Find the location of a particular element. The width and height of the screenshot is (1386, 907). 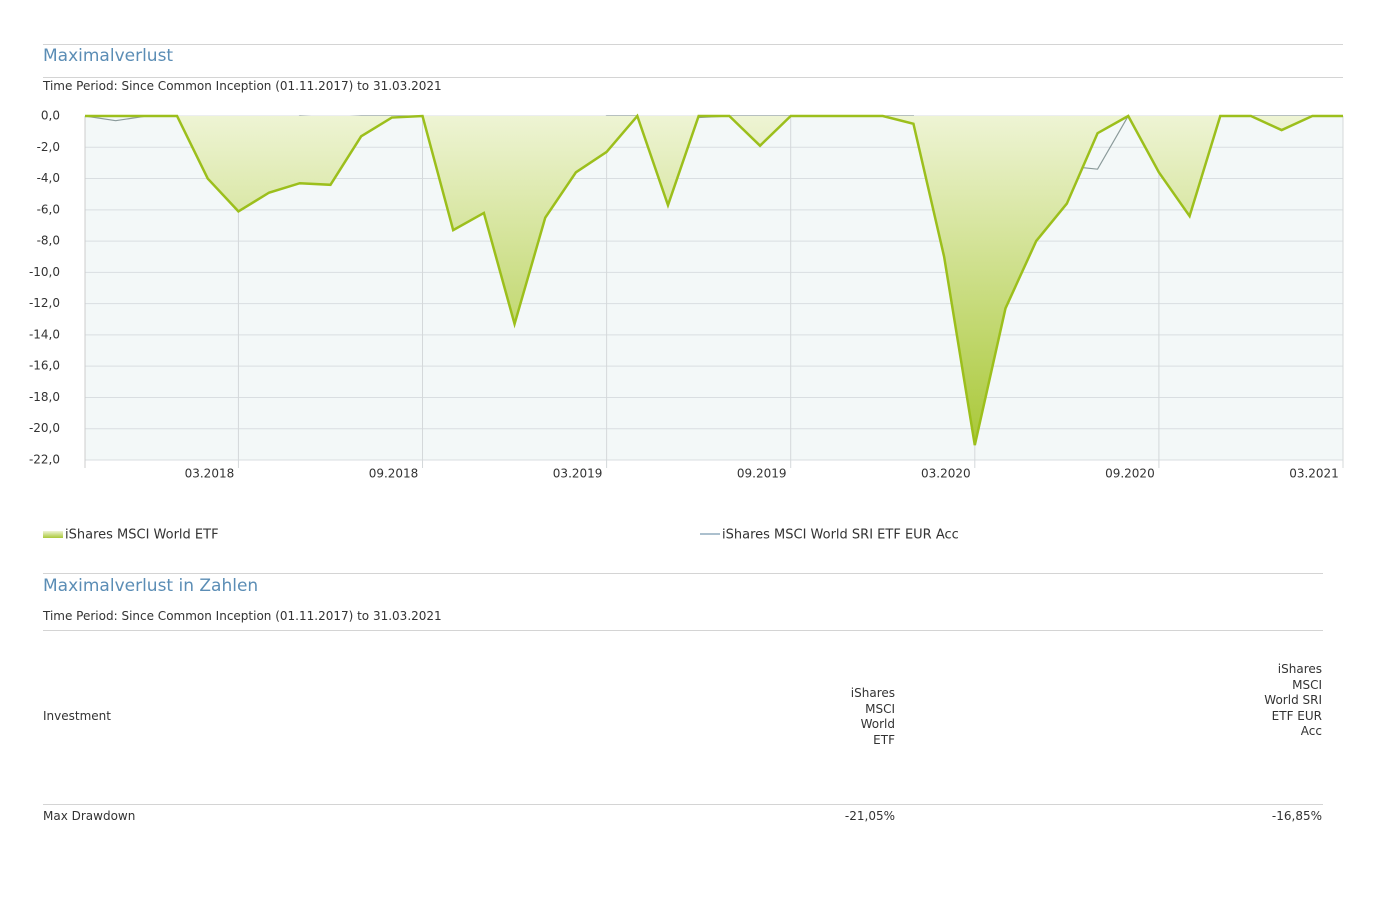

x-tick-label: 09.2018 is located at coordinates (394, 474).